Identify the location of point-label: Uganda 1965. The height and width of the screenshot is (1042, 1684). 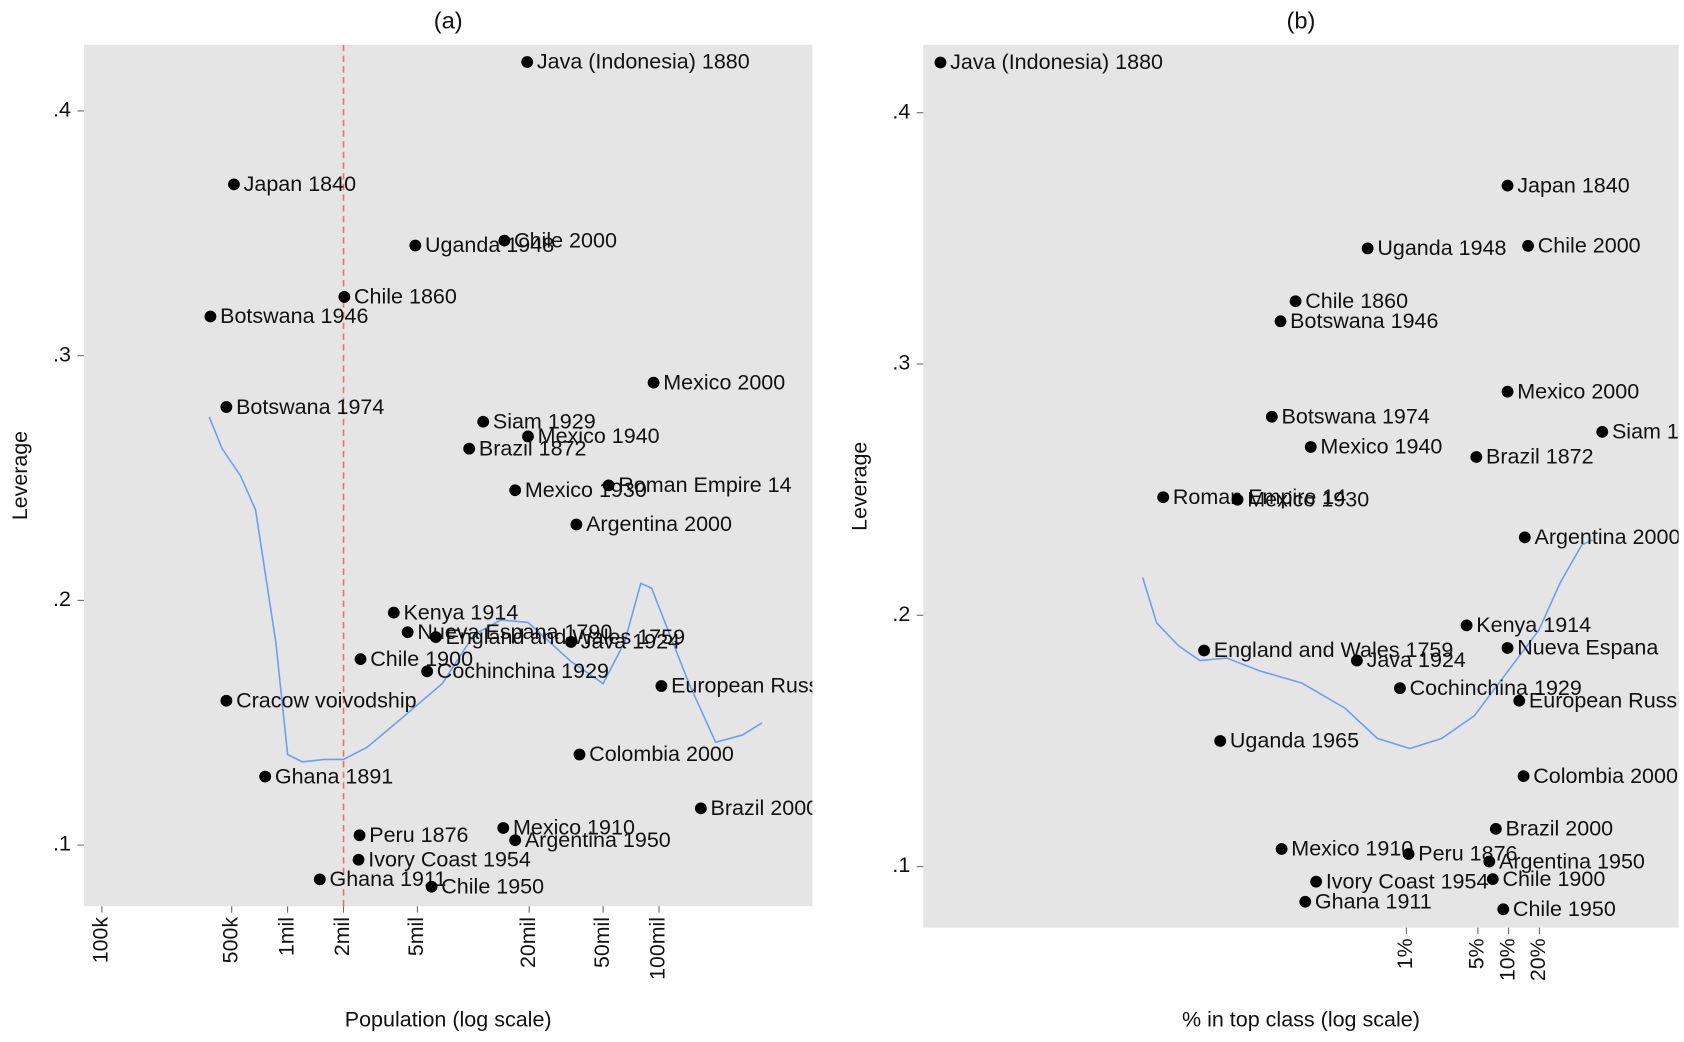
(1294, 741).